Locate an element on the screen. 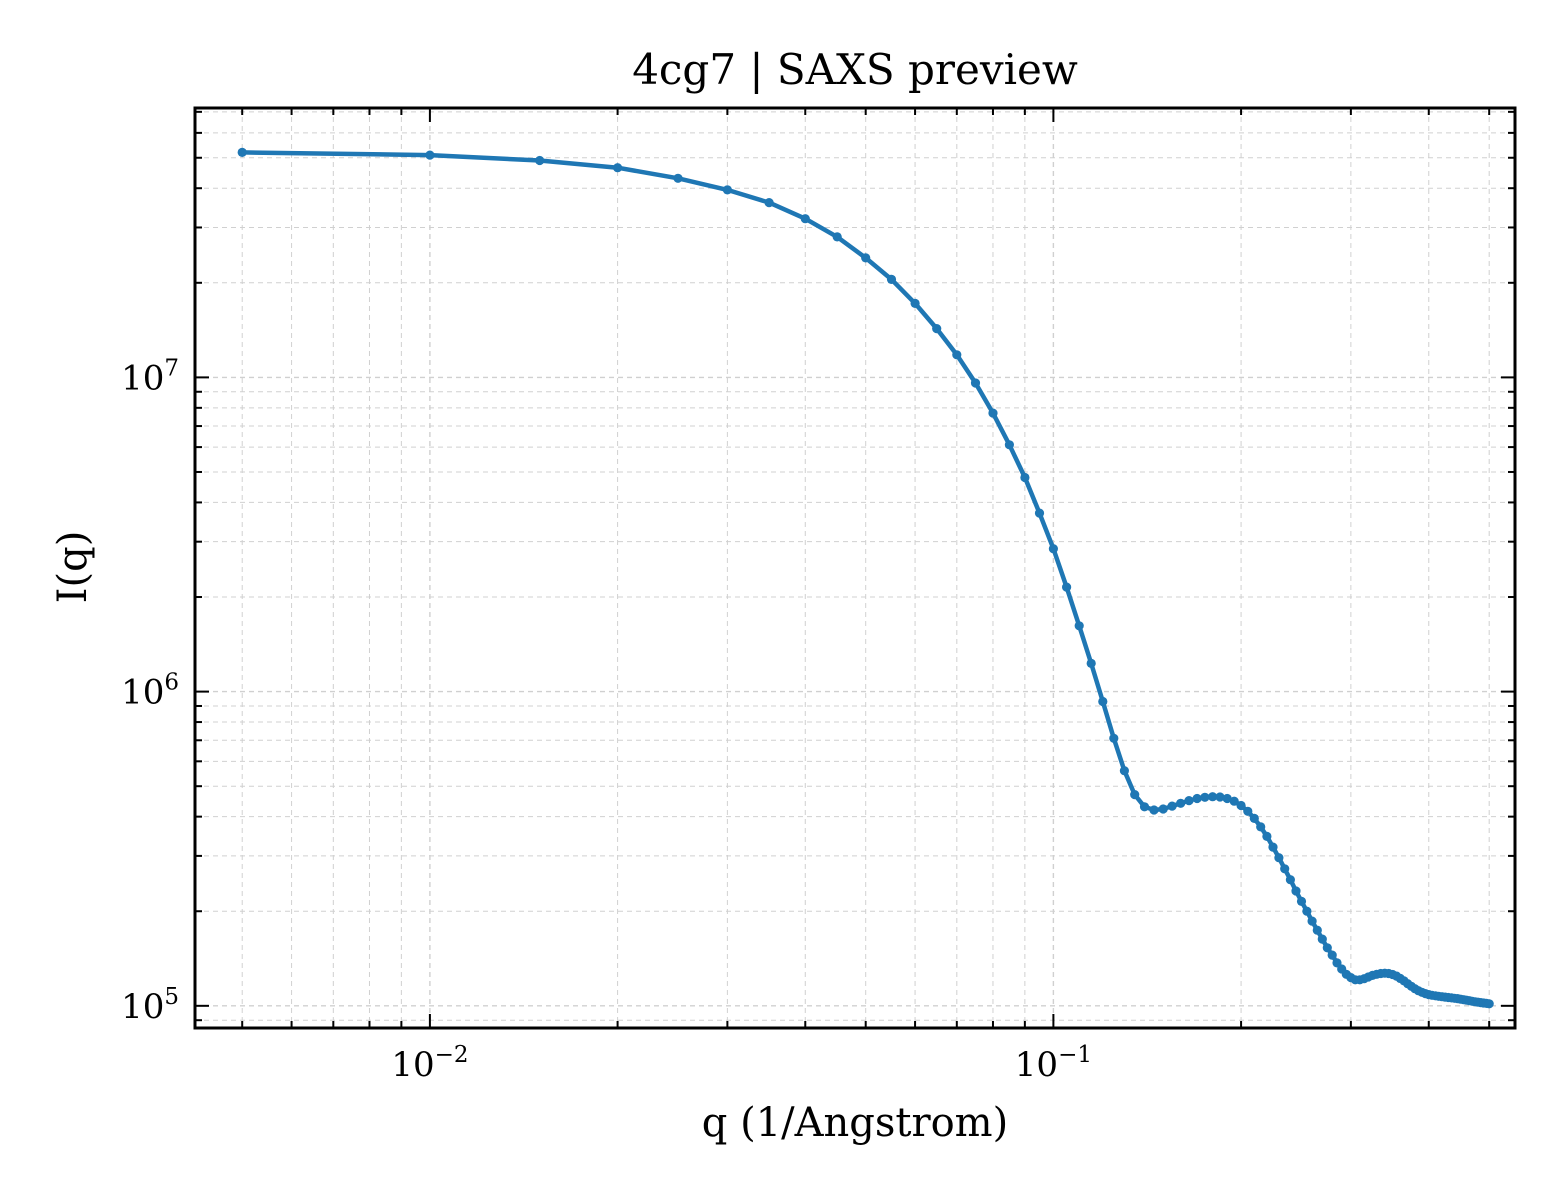 This screenshot has width=1560, height=1200. x-tick-label: 10⁻¹ is located at coordinates (1053, 1063).